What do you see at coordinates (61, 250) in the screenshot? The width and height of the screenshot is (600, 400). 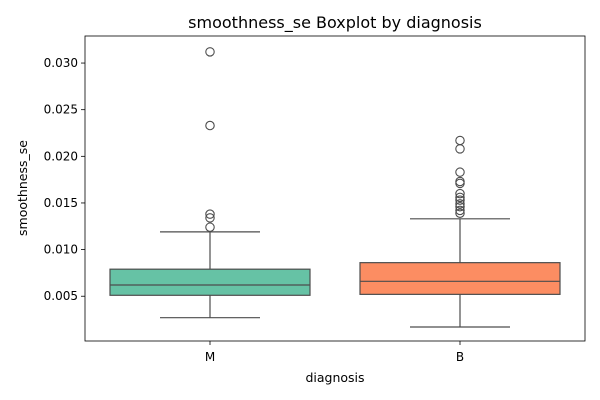 I see `y-tick-label-1: 0.010` at bounding box center [61, 250].